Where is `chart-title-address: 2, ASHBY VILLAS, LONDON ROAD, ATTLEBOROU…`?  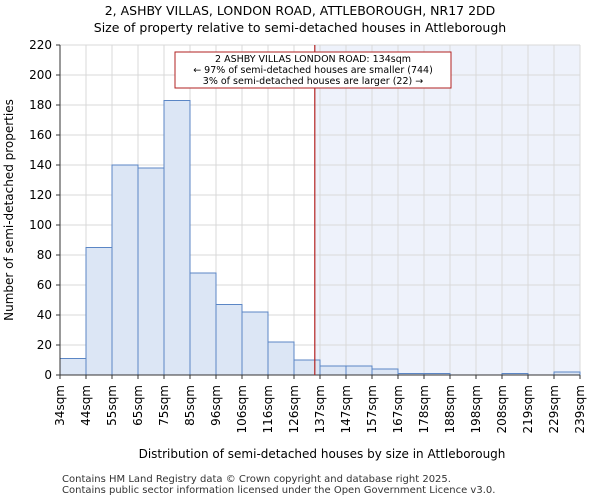
chart-title-address: 2, ASHBY VILLAS, LONDON ROAD, ATTLEBOROU… is located at coordinates (300, 10).